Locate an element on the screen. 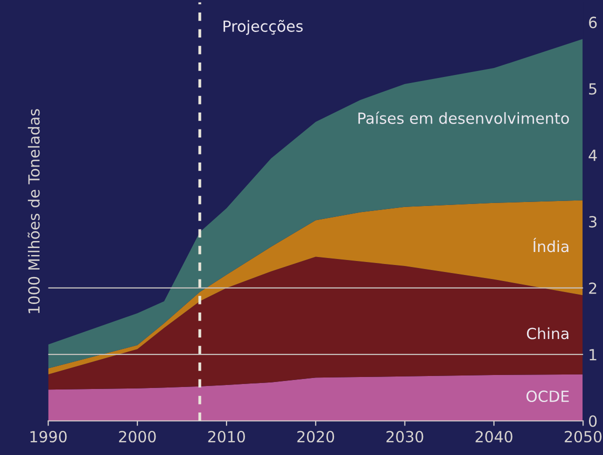 The height and width of the screenshot is (455, 603). y-tick-label: 3 is located at coordinates (592, 222).